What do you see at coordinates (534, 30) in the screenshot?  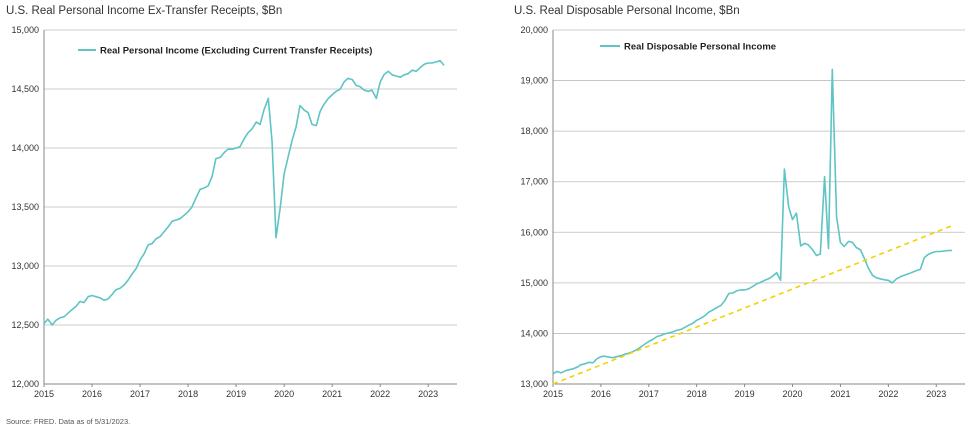 I see `y-tick-label: 20,000` at bounding box center [534, 30].